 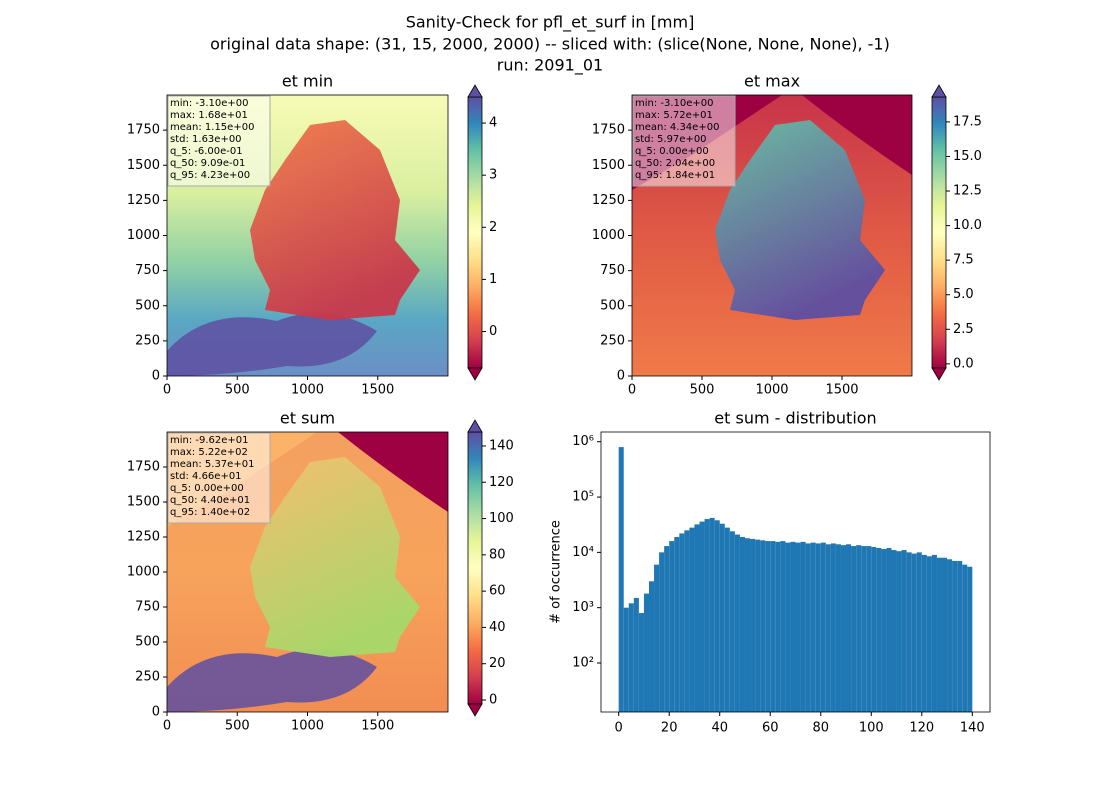 I want to click on y-tick-label: 1000, so click(x=143, y=572).